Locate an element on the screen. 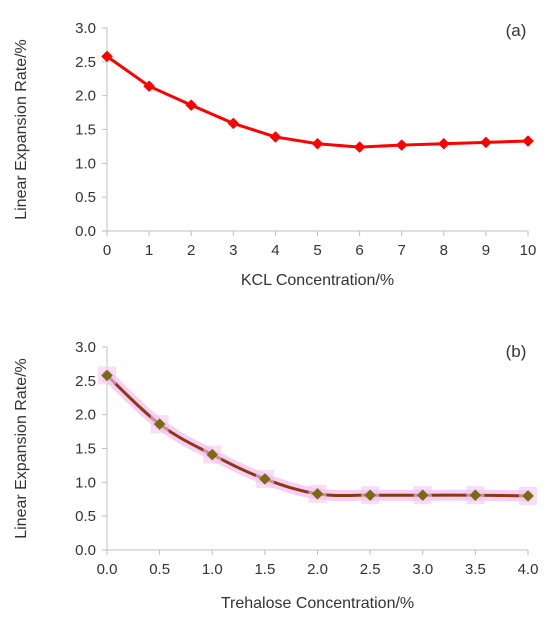  series-line is located at coordinates (317, 101).